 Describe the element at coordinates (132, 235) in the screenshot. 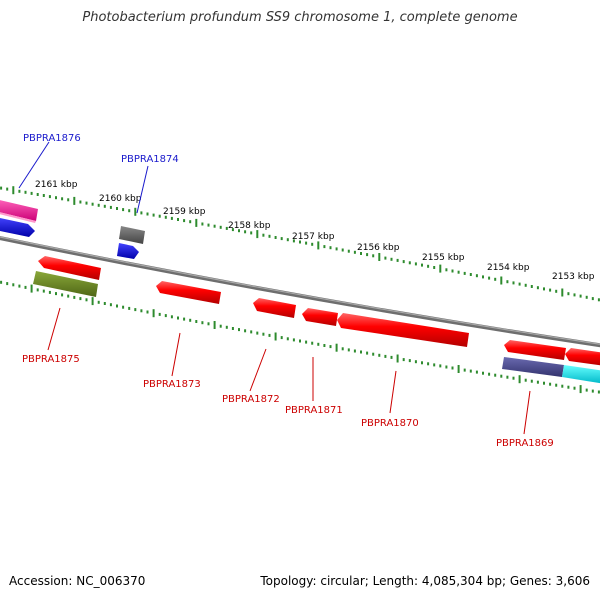

I see `gene-gray` at that location.